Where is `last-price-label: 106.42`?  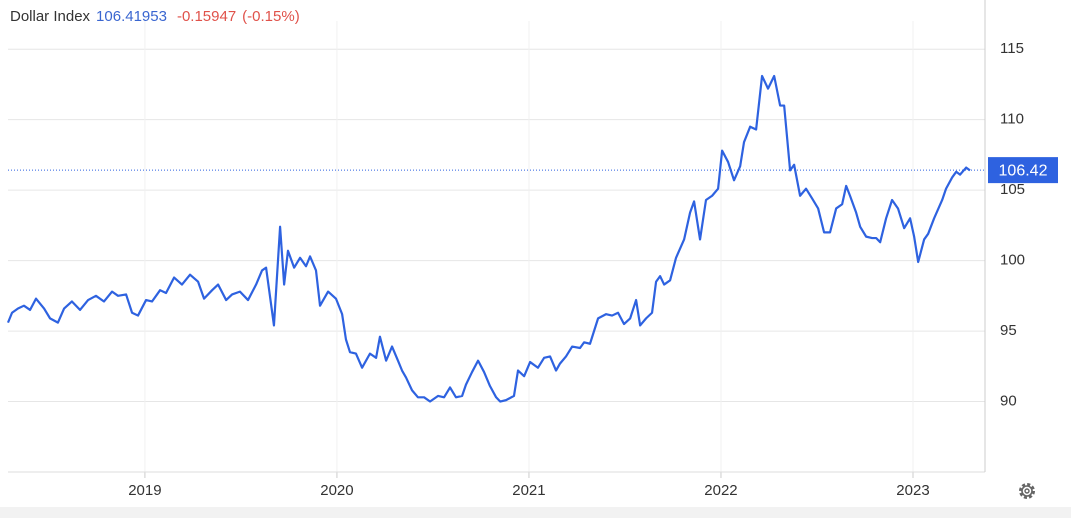
last-price-label: 106.42 is located at coordinates (1023, 170).